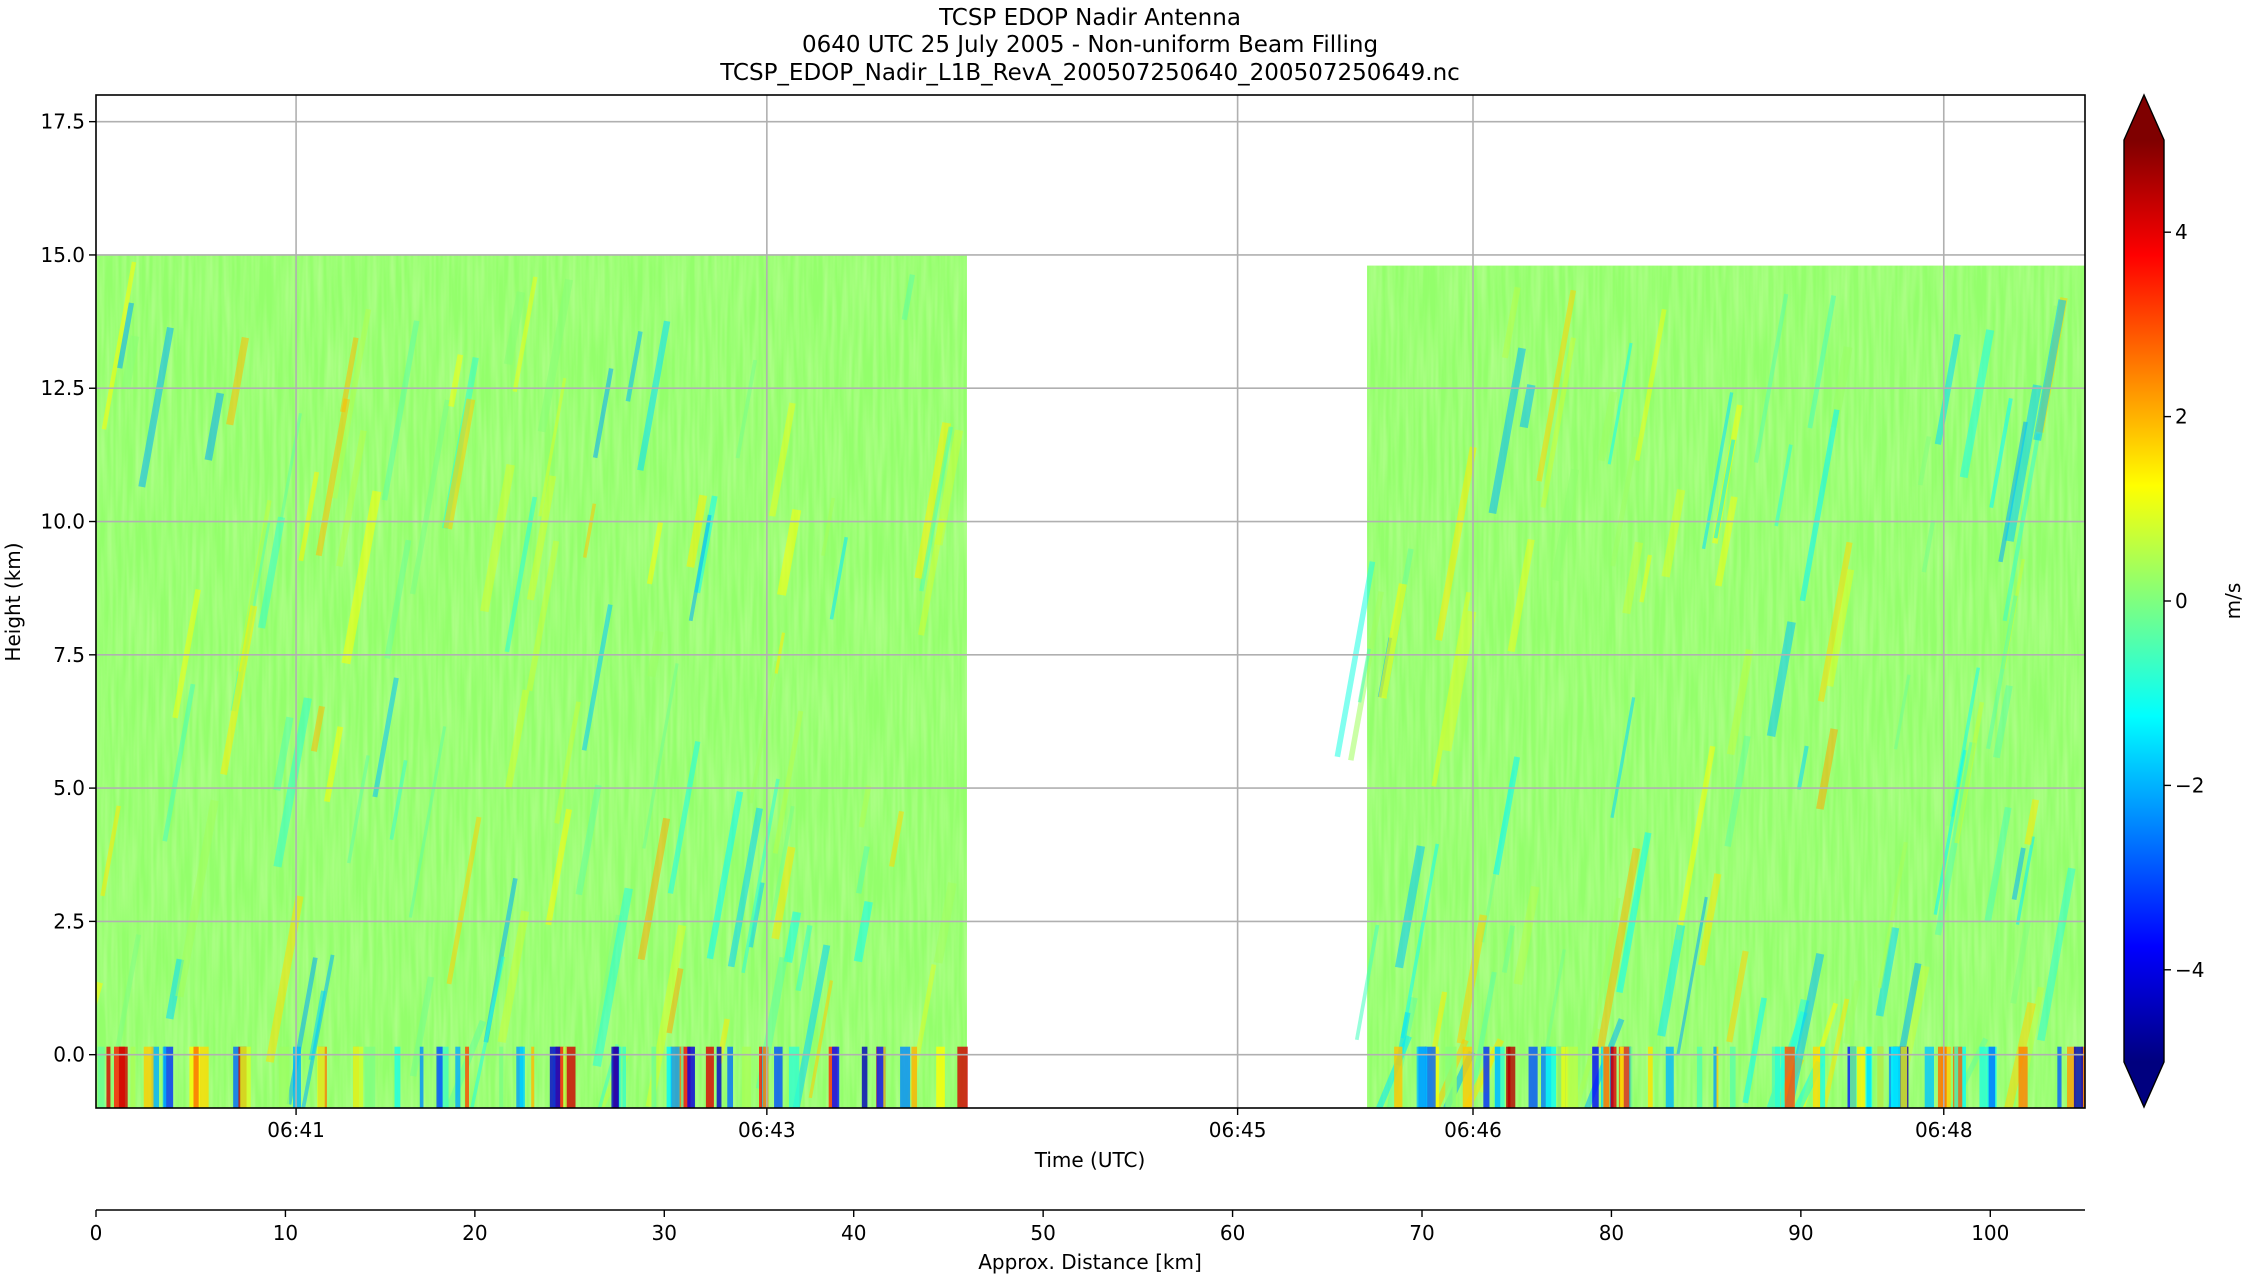 This screenshot has width=2250, height=1275. I want to click on colorbar-extend-max, so click(2144, 117).